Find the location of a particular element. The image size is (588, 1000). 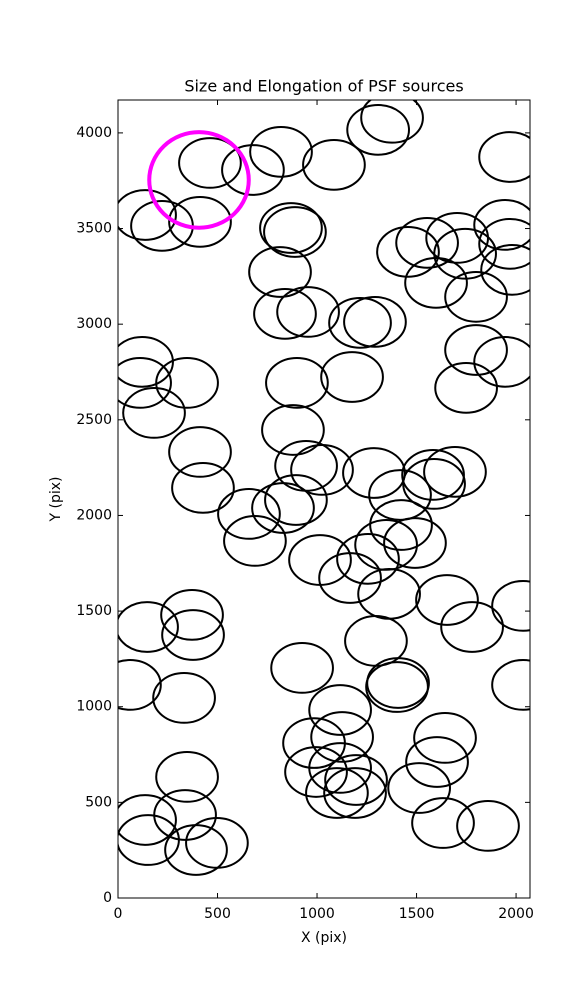

x-axis-label: X (pix) is located at coordinates (324, 938).